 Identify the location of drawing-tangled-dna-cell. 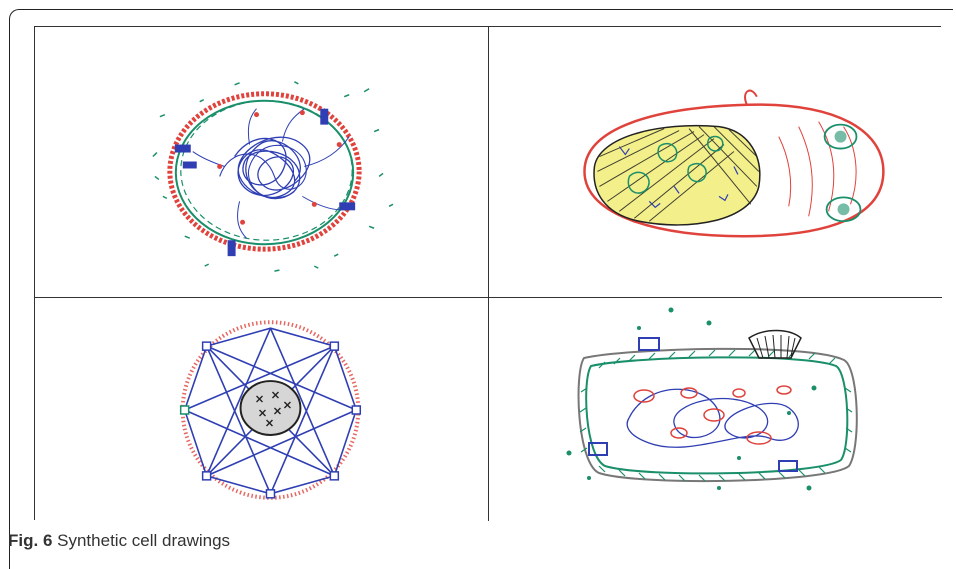
(273, 176).